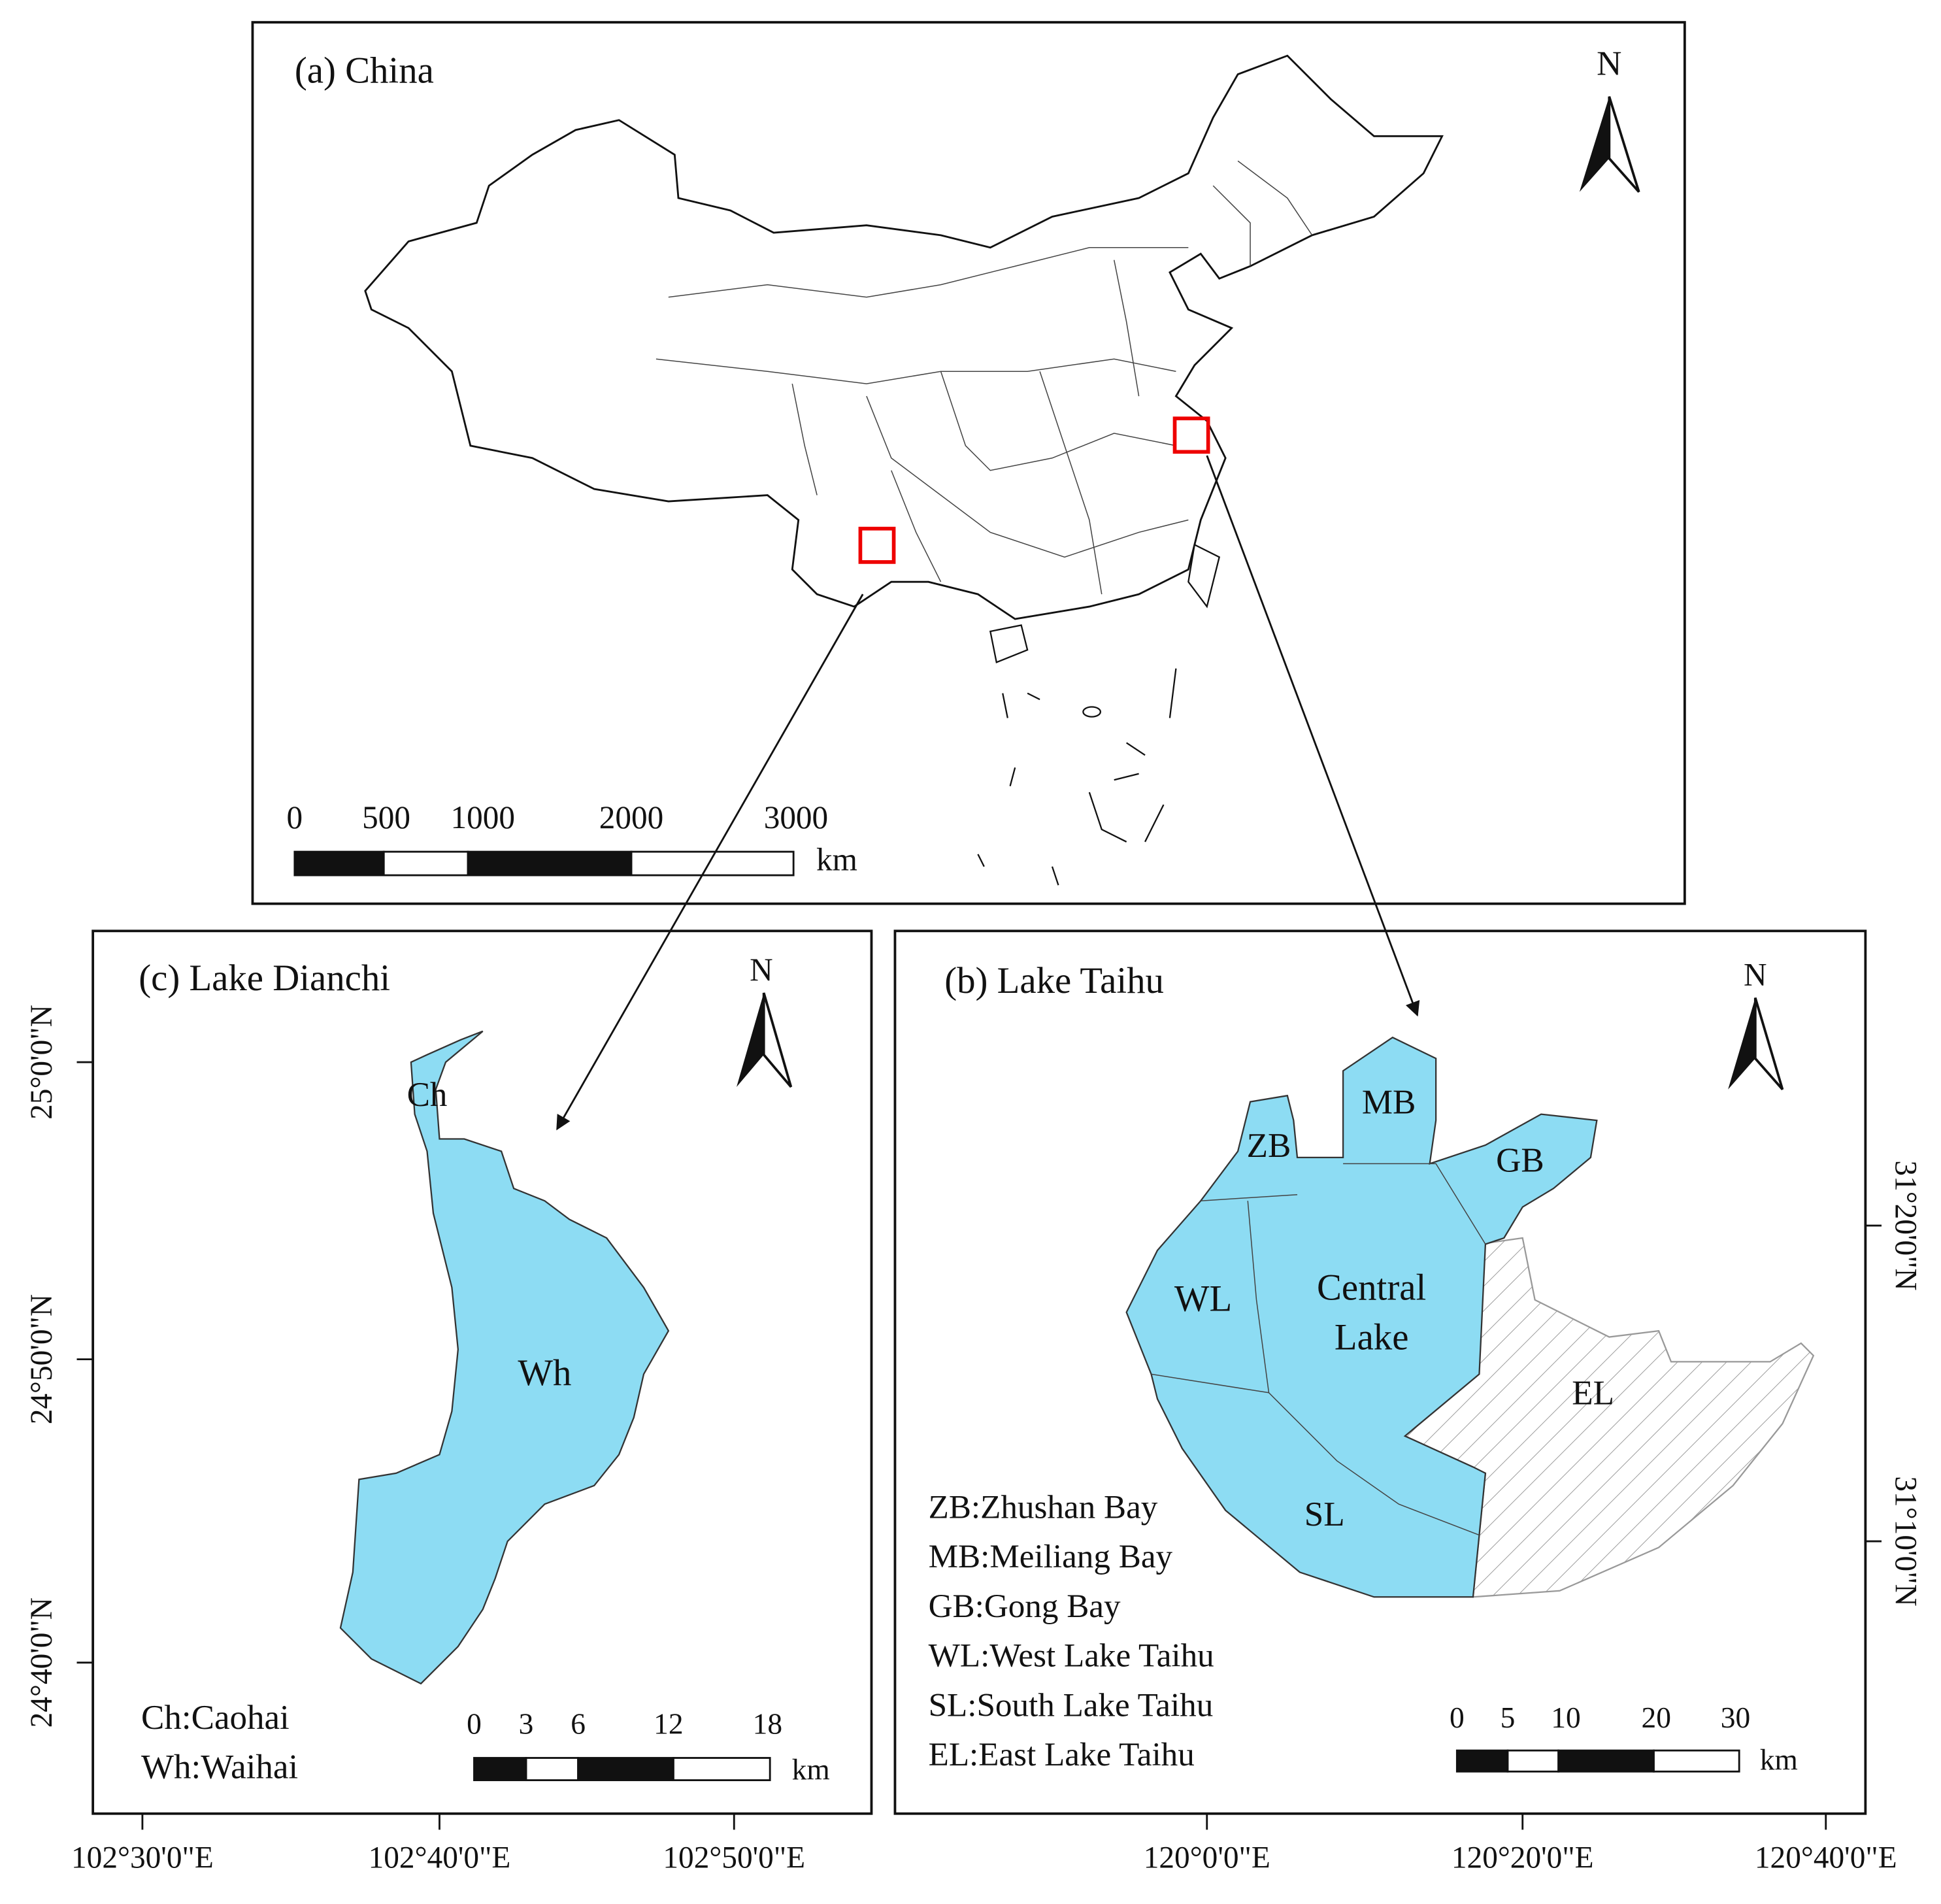  What do you see at coordinates (1826, 1858) in the screenshot?
I see `x-axis-label: 120°40'0"E` at bounding box center [1826, 1858].